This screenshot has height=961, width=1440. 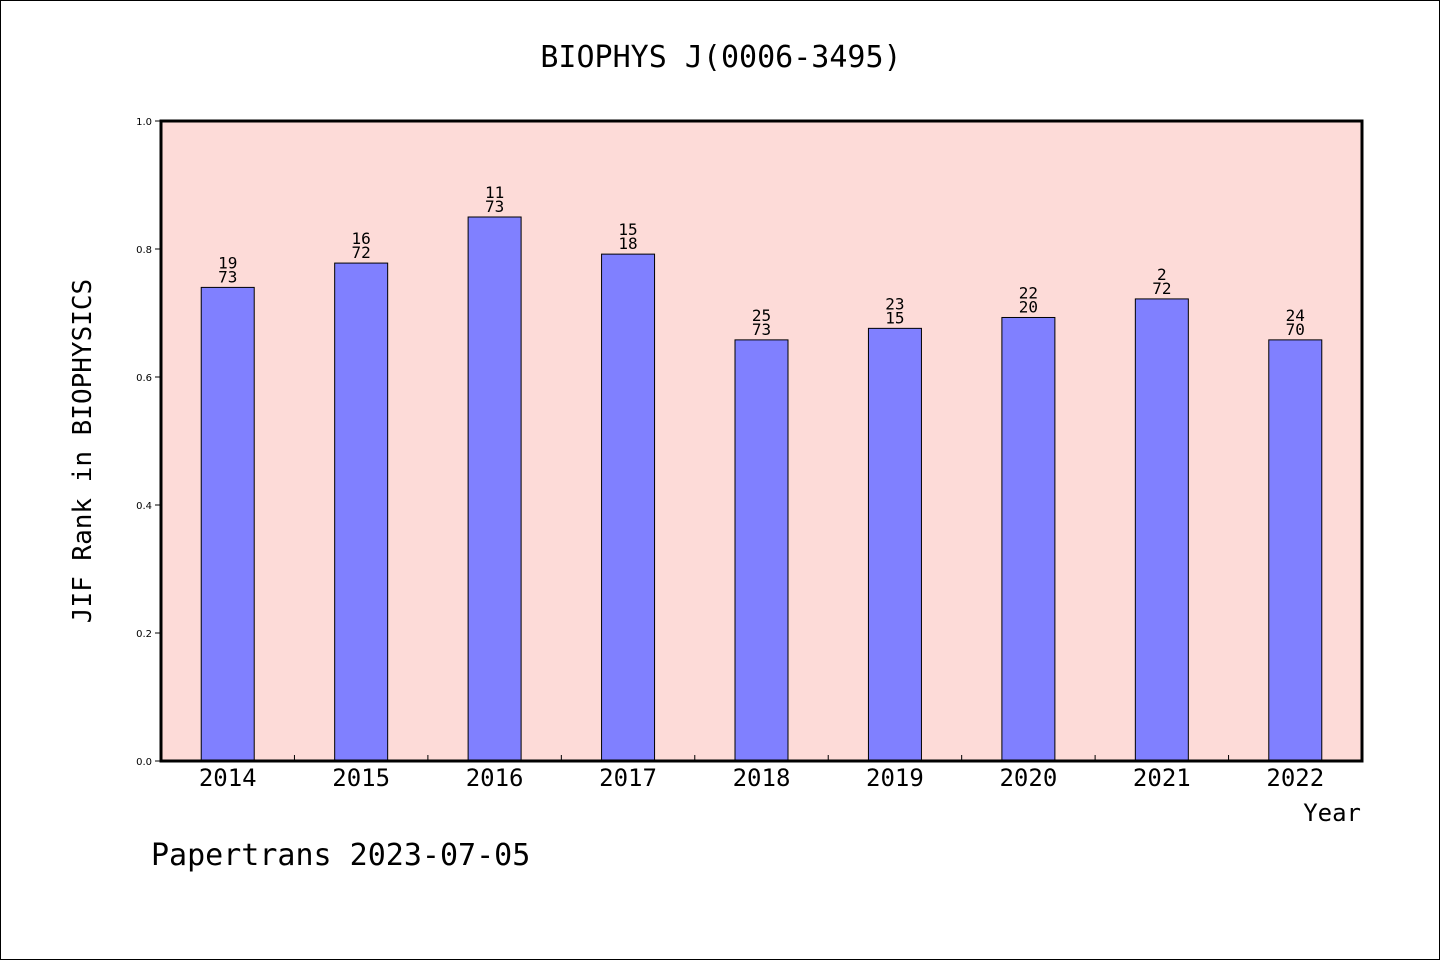 I want to click on y-tick-label: 0.6, so click(x=144, y=378).